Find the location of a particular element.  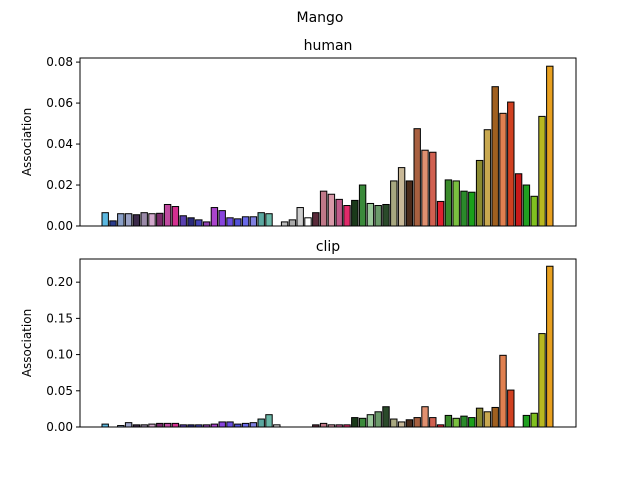

y-tick-label: 0.10 is located at coordinates (59, 355).